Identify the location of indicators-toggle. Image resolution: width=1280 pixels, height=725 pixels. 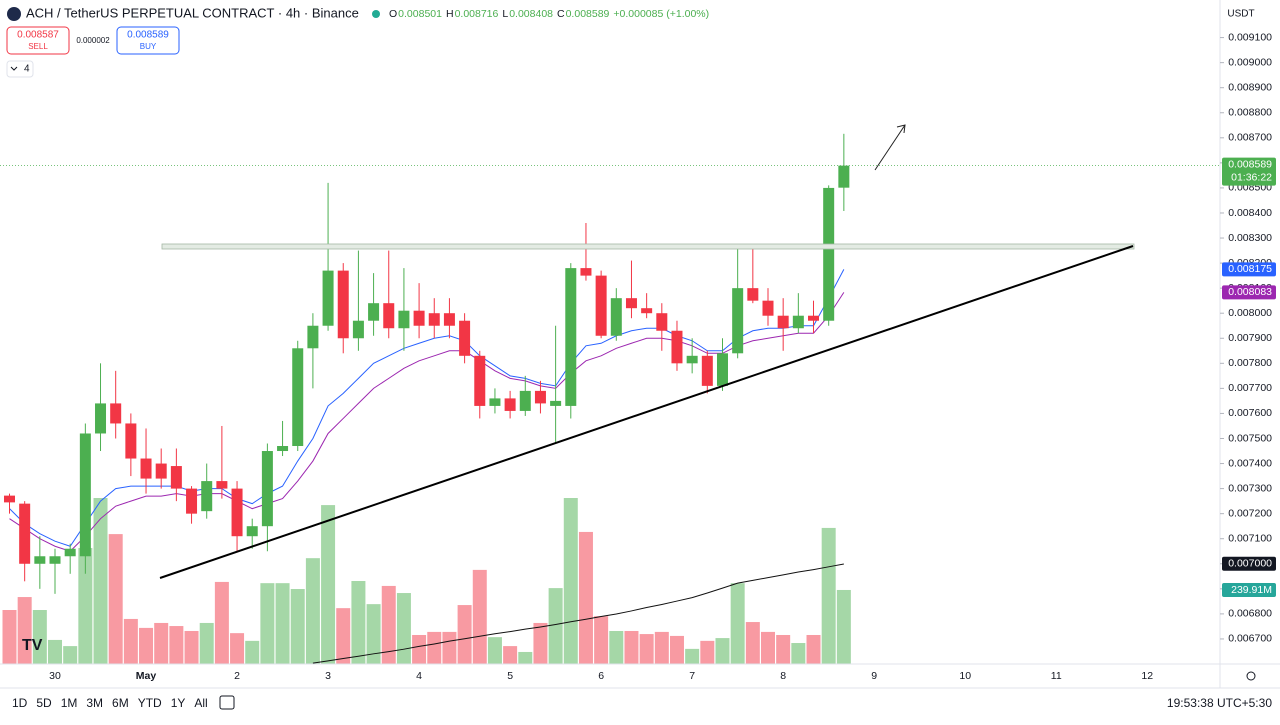
(20, 69).